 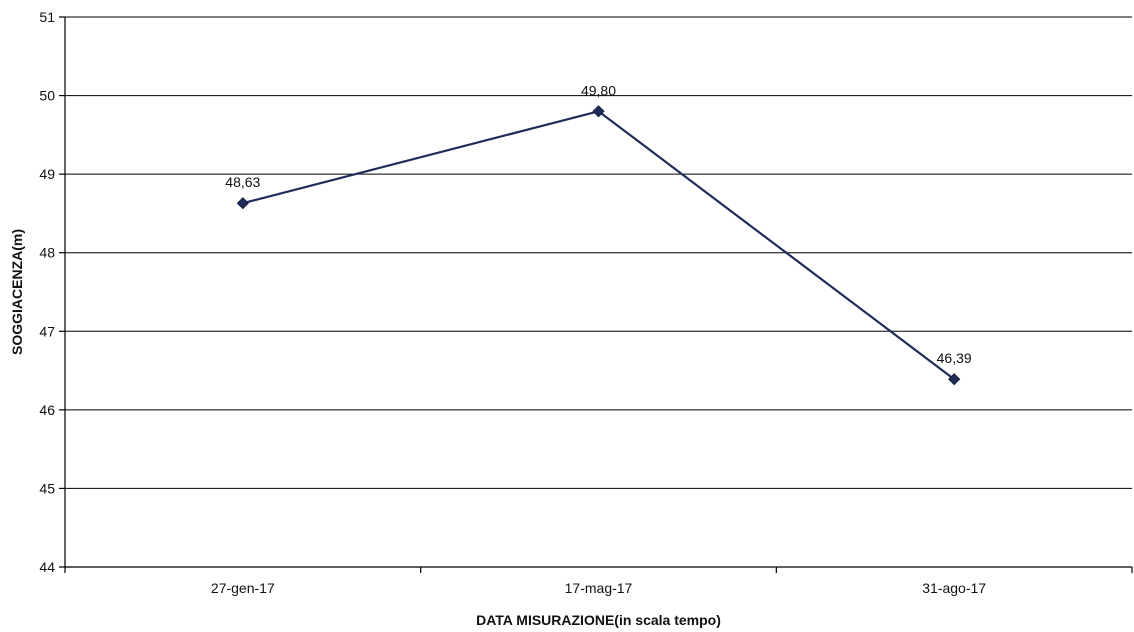 I want to click on data-label: 46,39, so click(x=954, y=358).